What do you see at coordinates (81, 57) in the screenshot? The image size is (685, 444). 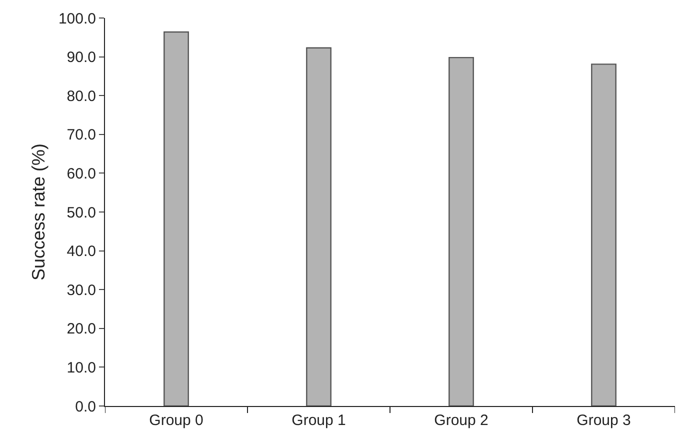 I see `y-tick-label: 90.0` at bounding box center [81, 57].